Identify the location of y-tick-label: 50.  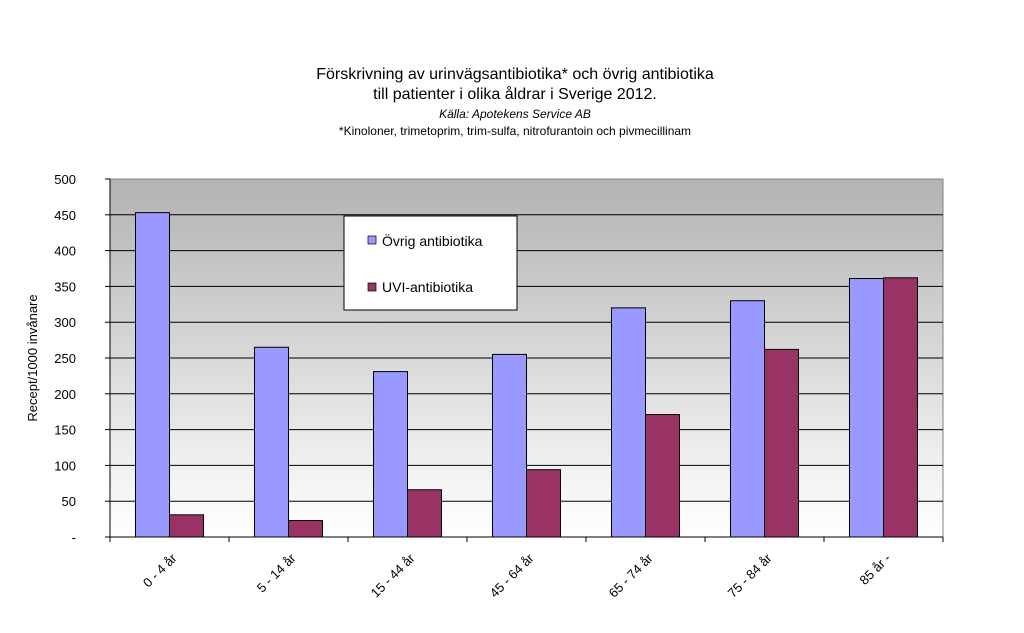
(69, 501).